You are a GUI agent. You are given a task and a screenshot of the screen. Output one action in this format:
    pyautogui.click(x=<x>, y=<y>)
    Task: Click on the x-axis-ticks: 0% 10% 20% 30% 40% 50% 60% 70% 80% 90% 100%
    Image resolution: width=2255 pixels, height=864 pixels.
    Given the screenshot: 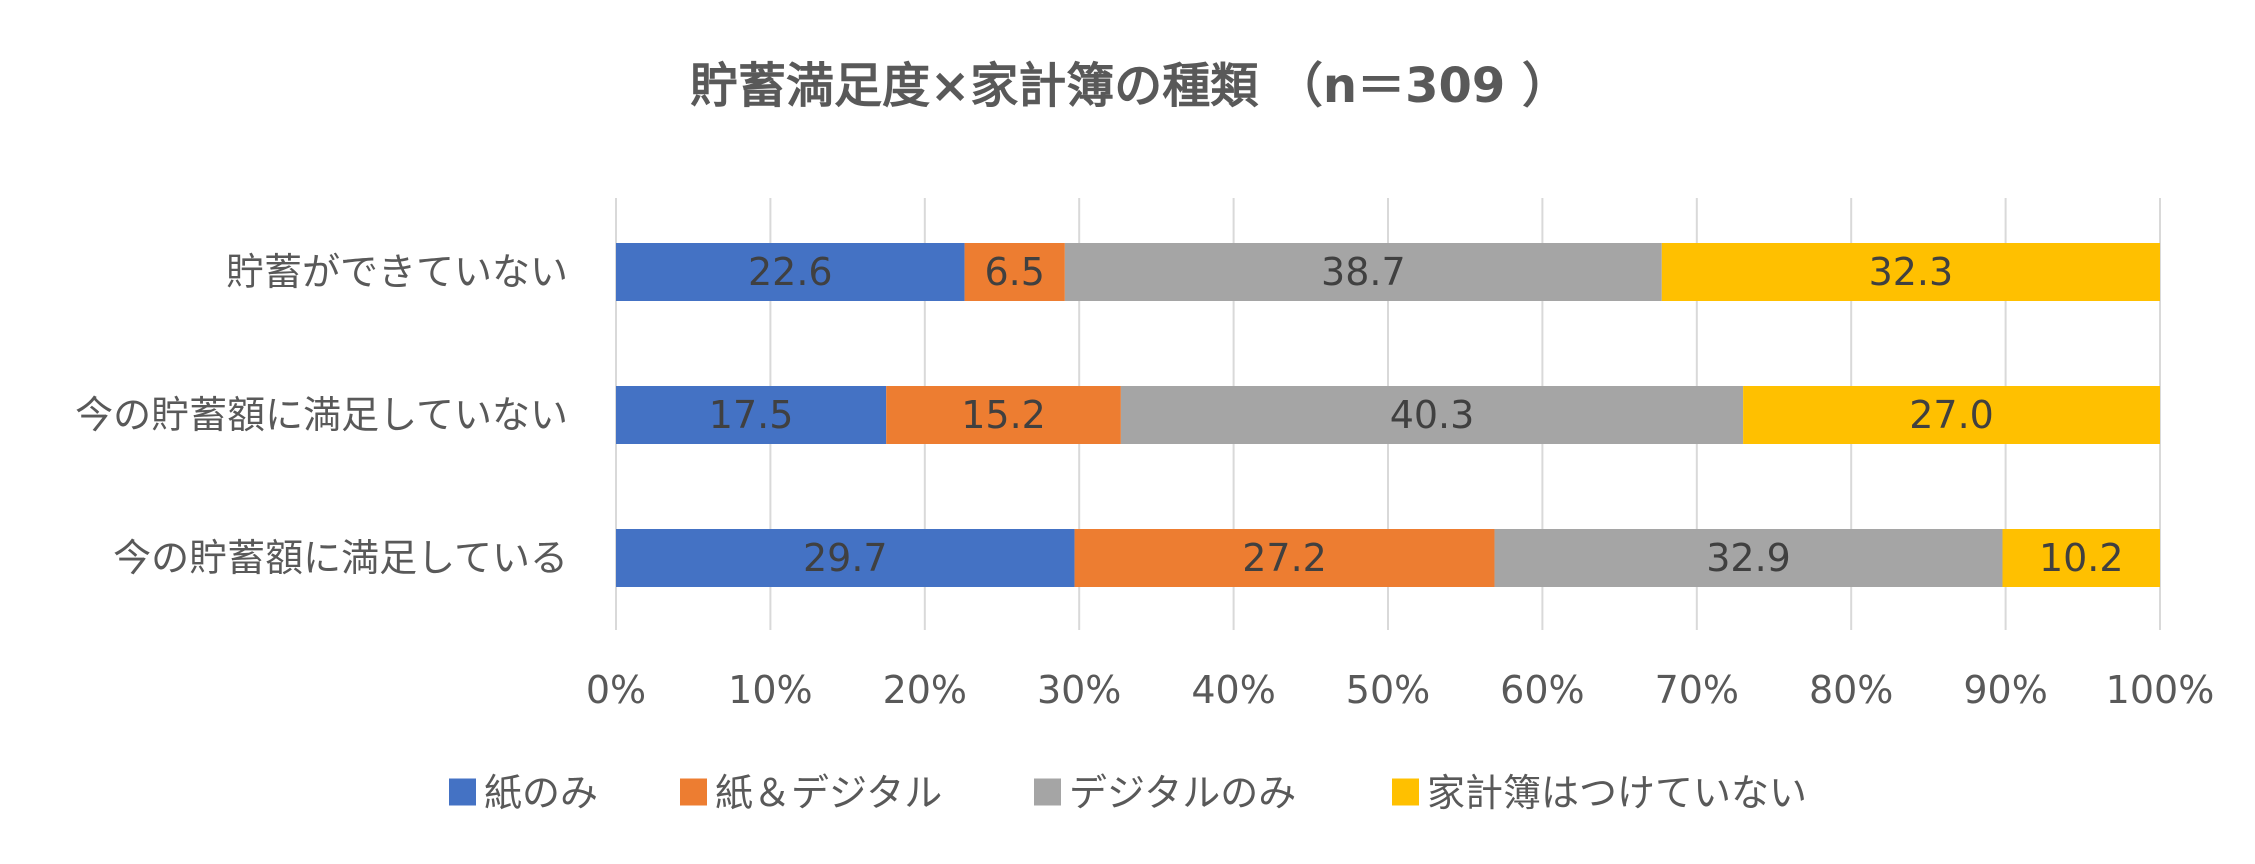 What is the action you would take?
    pyautogui.click(x=1400, y=690)
    